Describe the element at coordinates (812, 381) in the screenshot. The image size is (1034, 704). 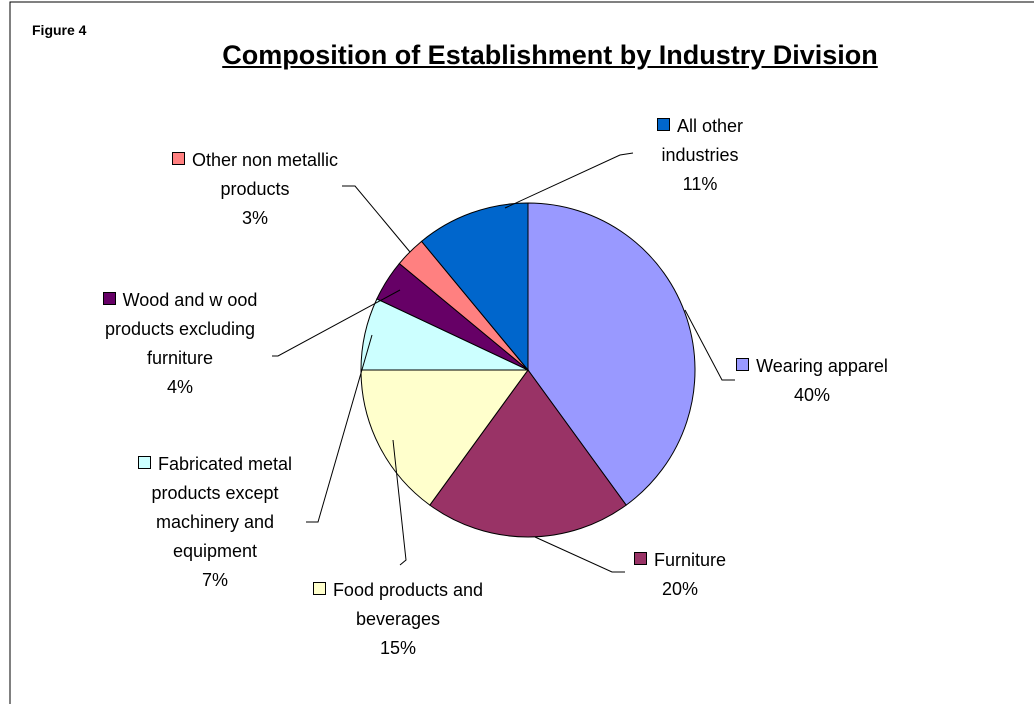
I see `slice-label: Wearing apparel 40%` at that location.